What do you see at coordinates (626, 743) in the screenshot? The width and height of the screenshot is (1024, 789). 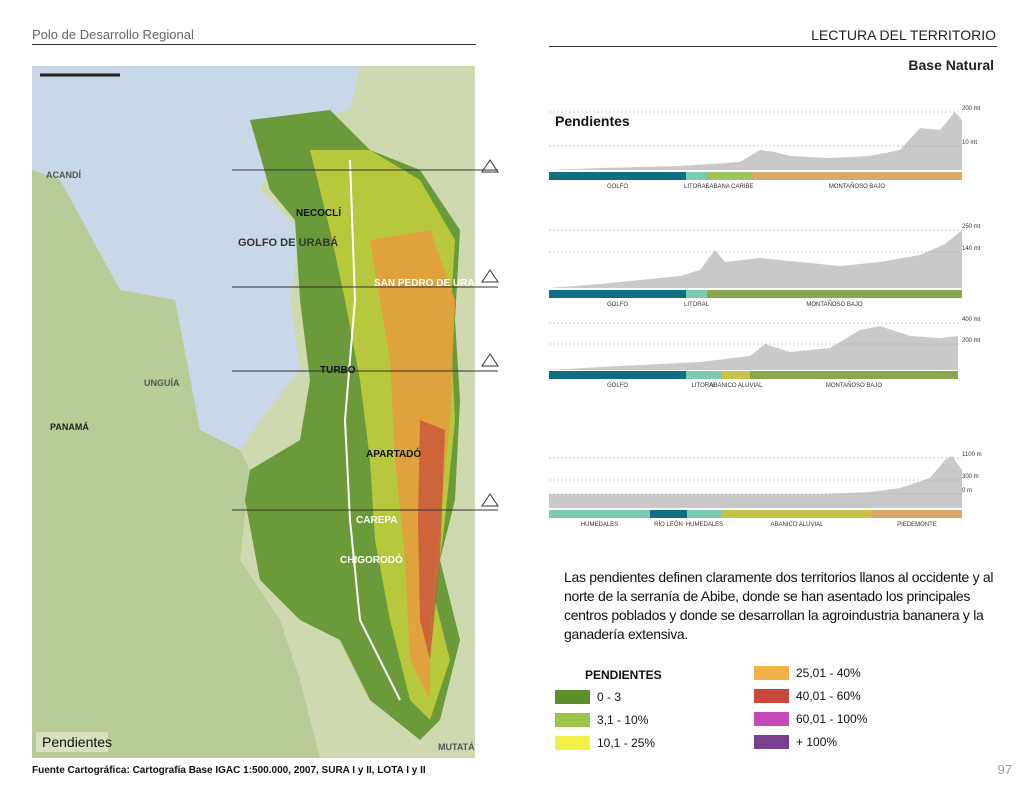 I see `legend-label: 10,1 - 25%` at bounding box center [626, 743].